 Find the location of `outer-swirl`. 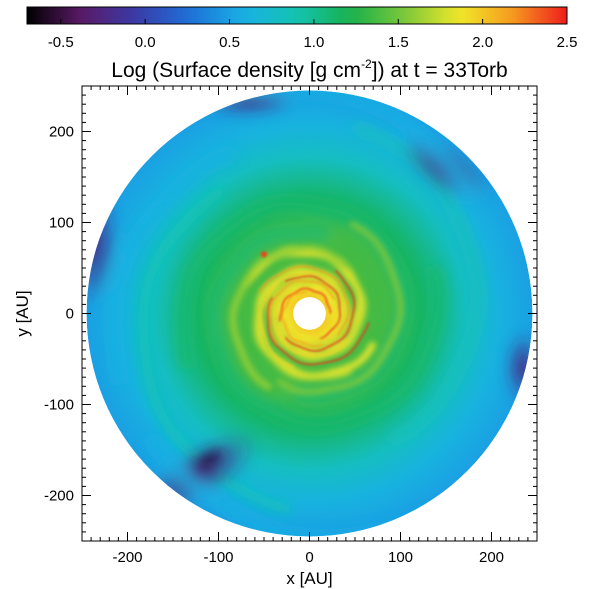

outer-swirl is located at coordinates (172, 266).